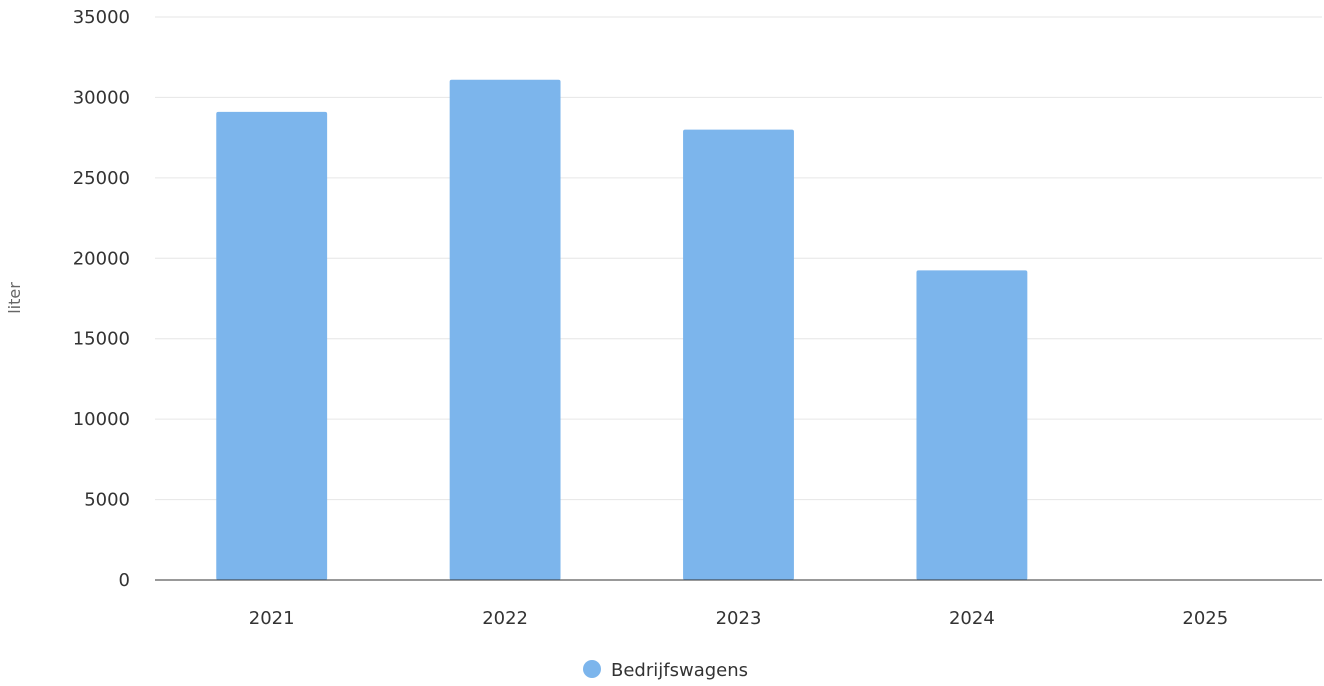 This screenshot has width=1324, height=686. Describe the element at coordinates (1205, 618) in the screenshot. I see `x-tick-label: 2025` at that location.